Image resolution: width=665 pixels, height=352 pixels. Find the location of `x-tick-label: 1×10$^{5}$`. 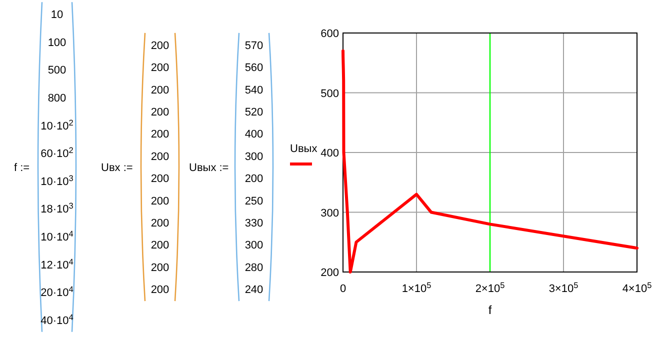

x-tick-label: 1×10$^{5}$ is located at coordinates (417, 287).